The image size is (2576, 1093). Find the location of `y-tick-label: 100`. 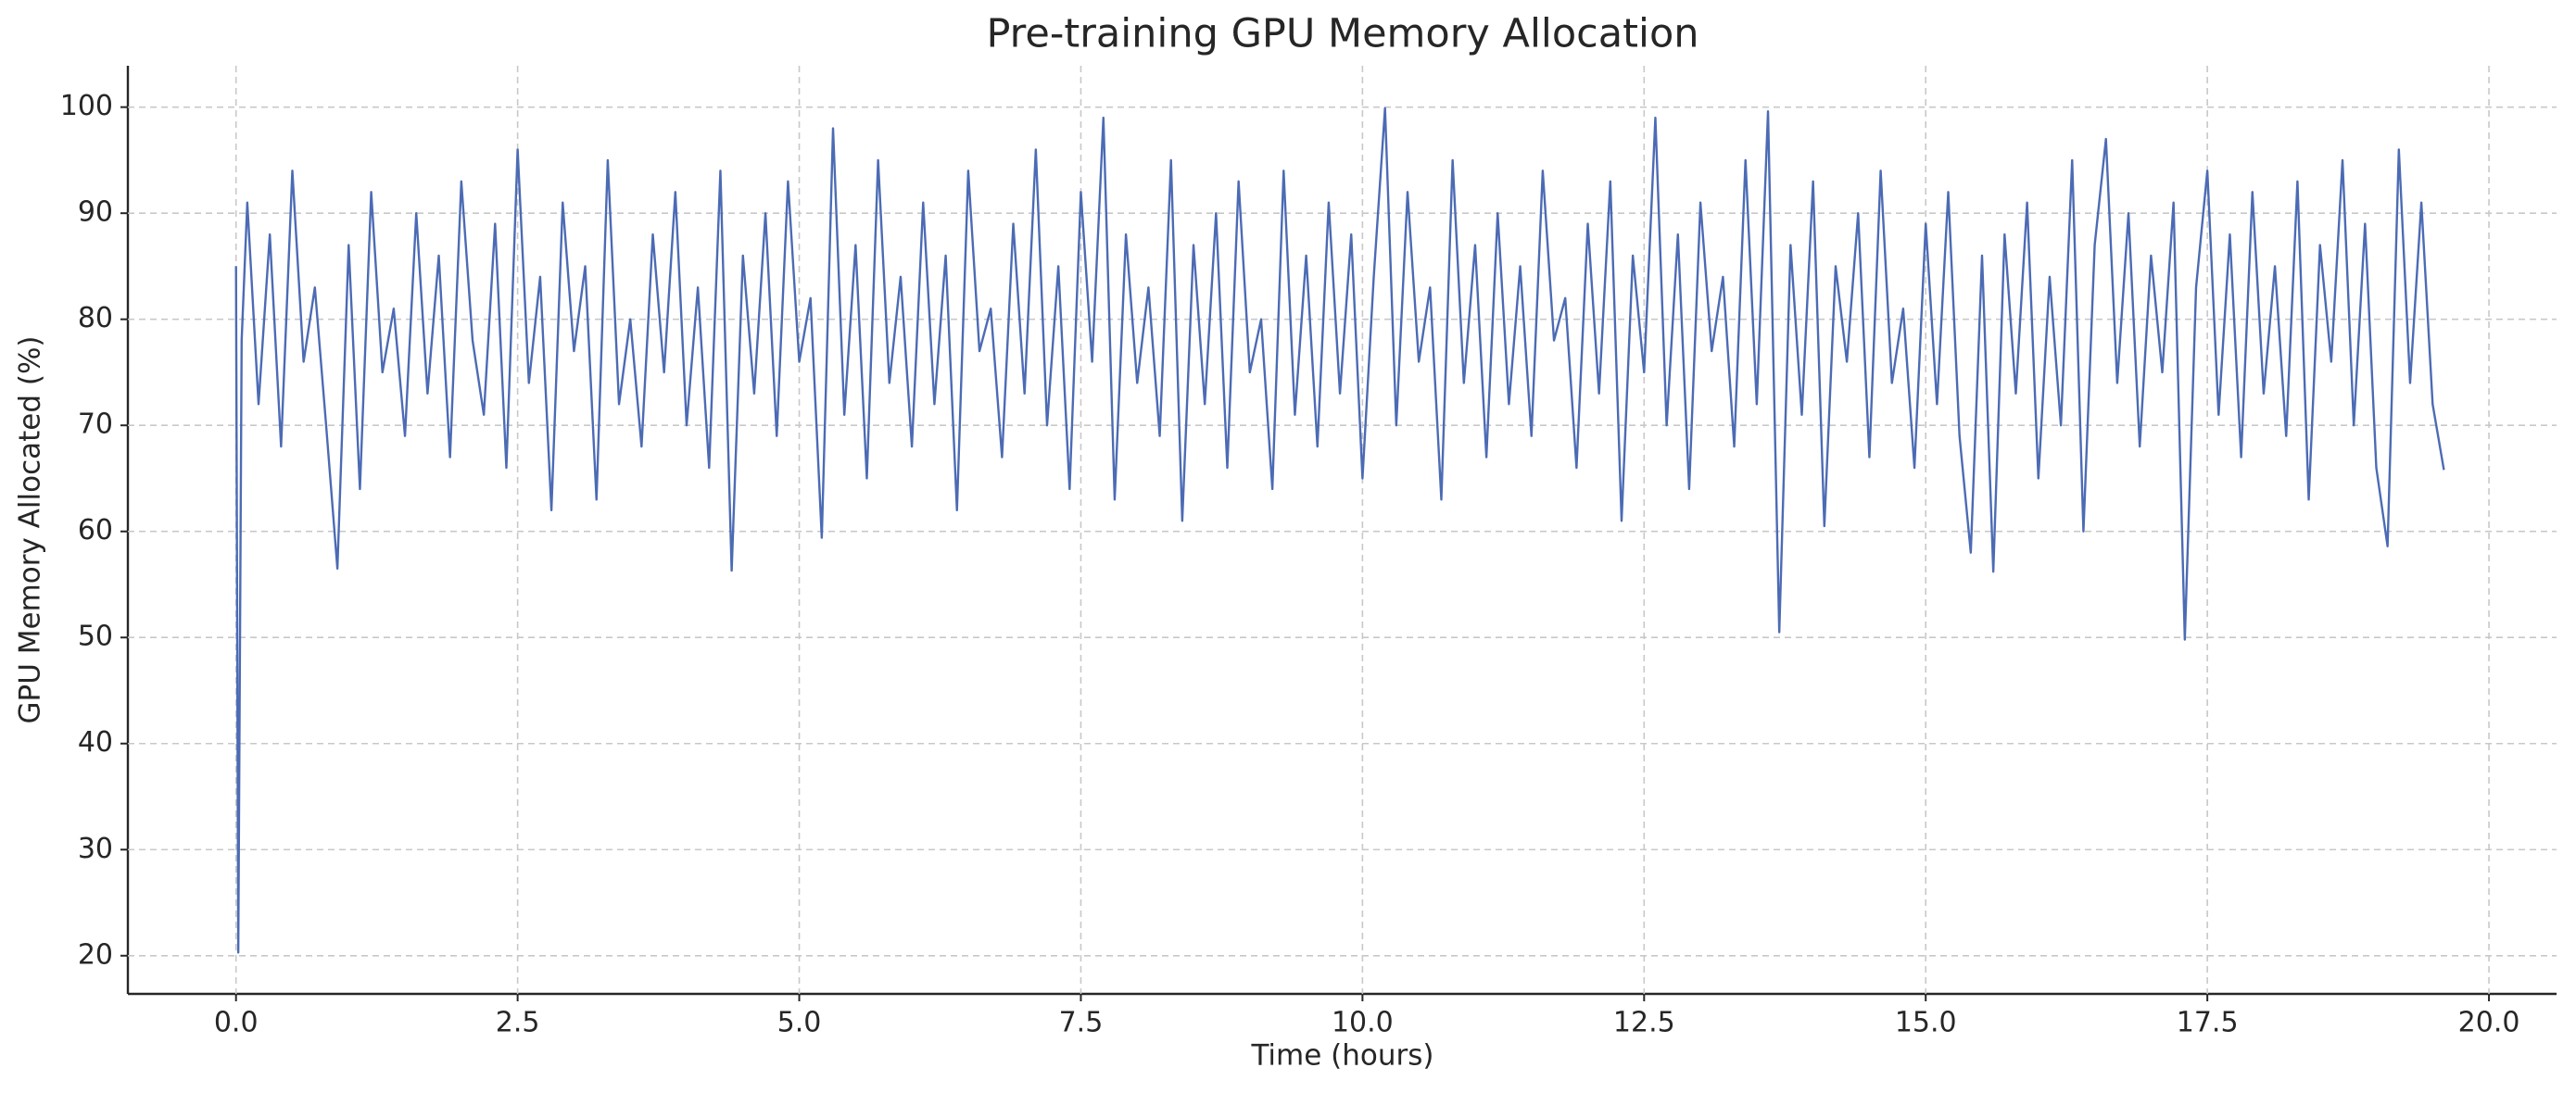

y-tick-label: 100 is located at coordinates (86, 106).